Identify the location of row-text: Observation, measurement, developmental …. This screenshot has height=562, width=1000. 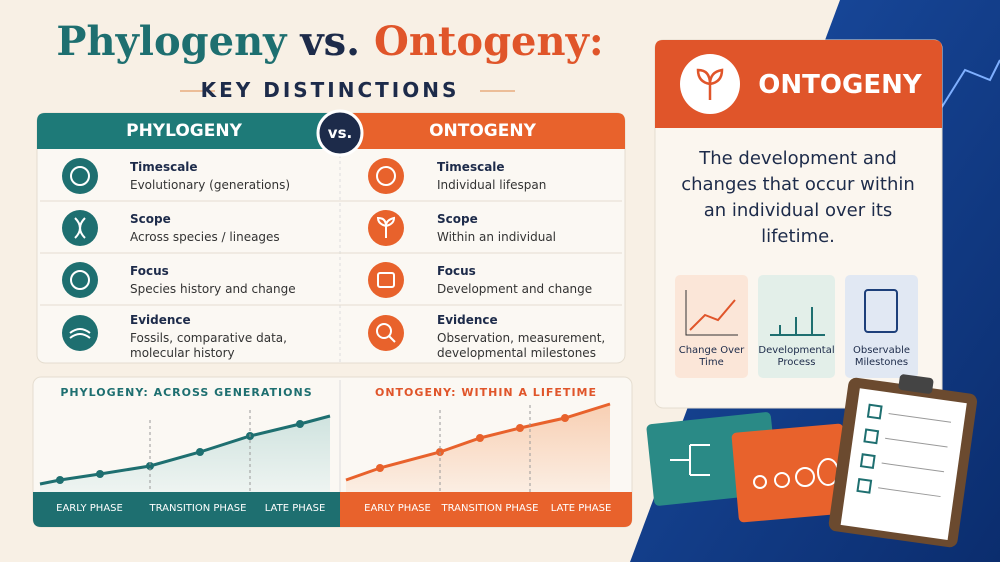
(521, 345).